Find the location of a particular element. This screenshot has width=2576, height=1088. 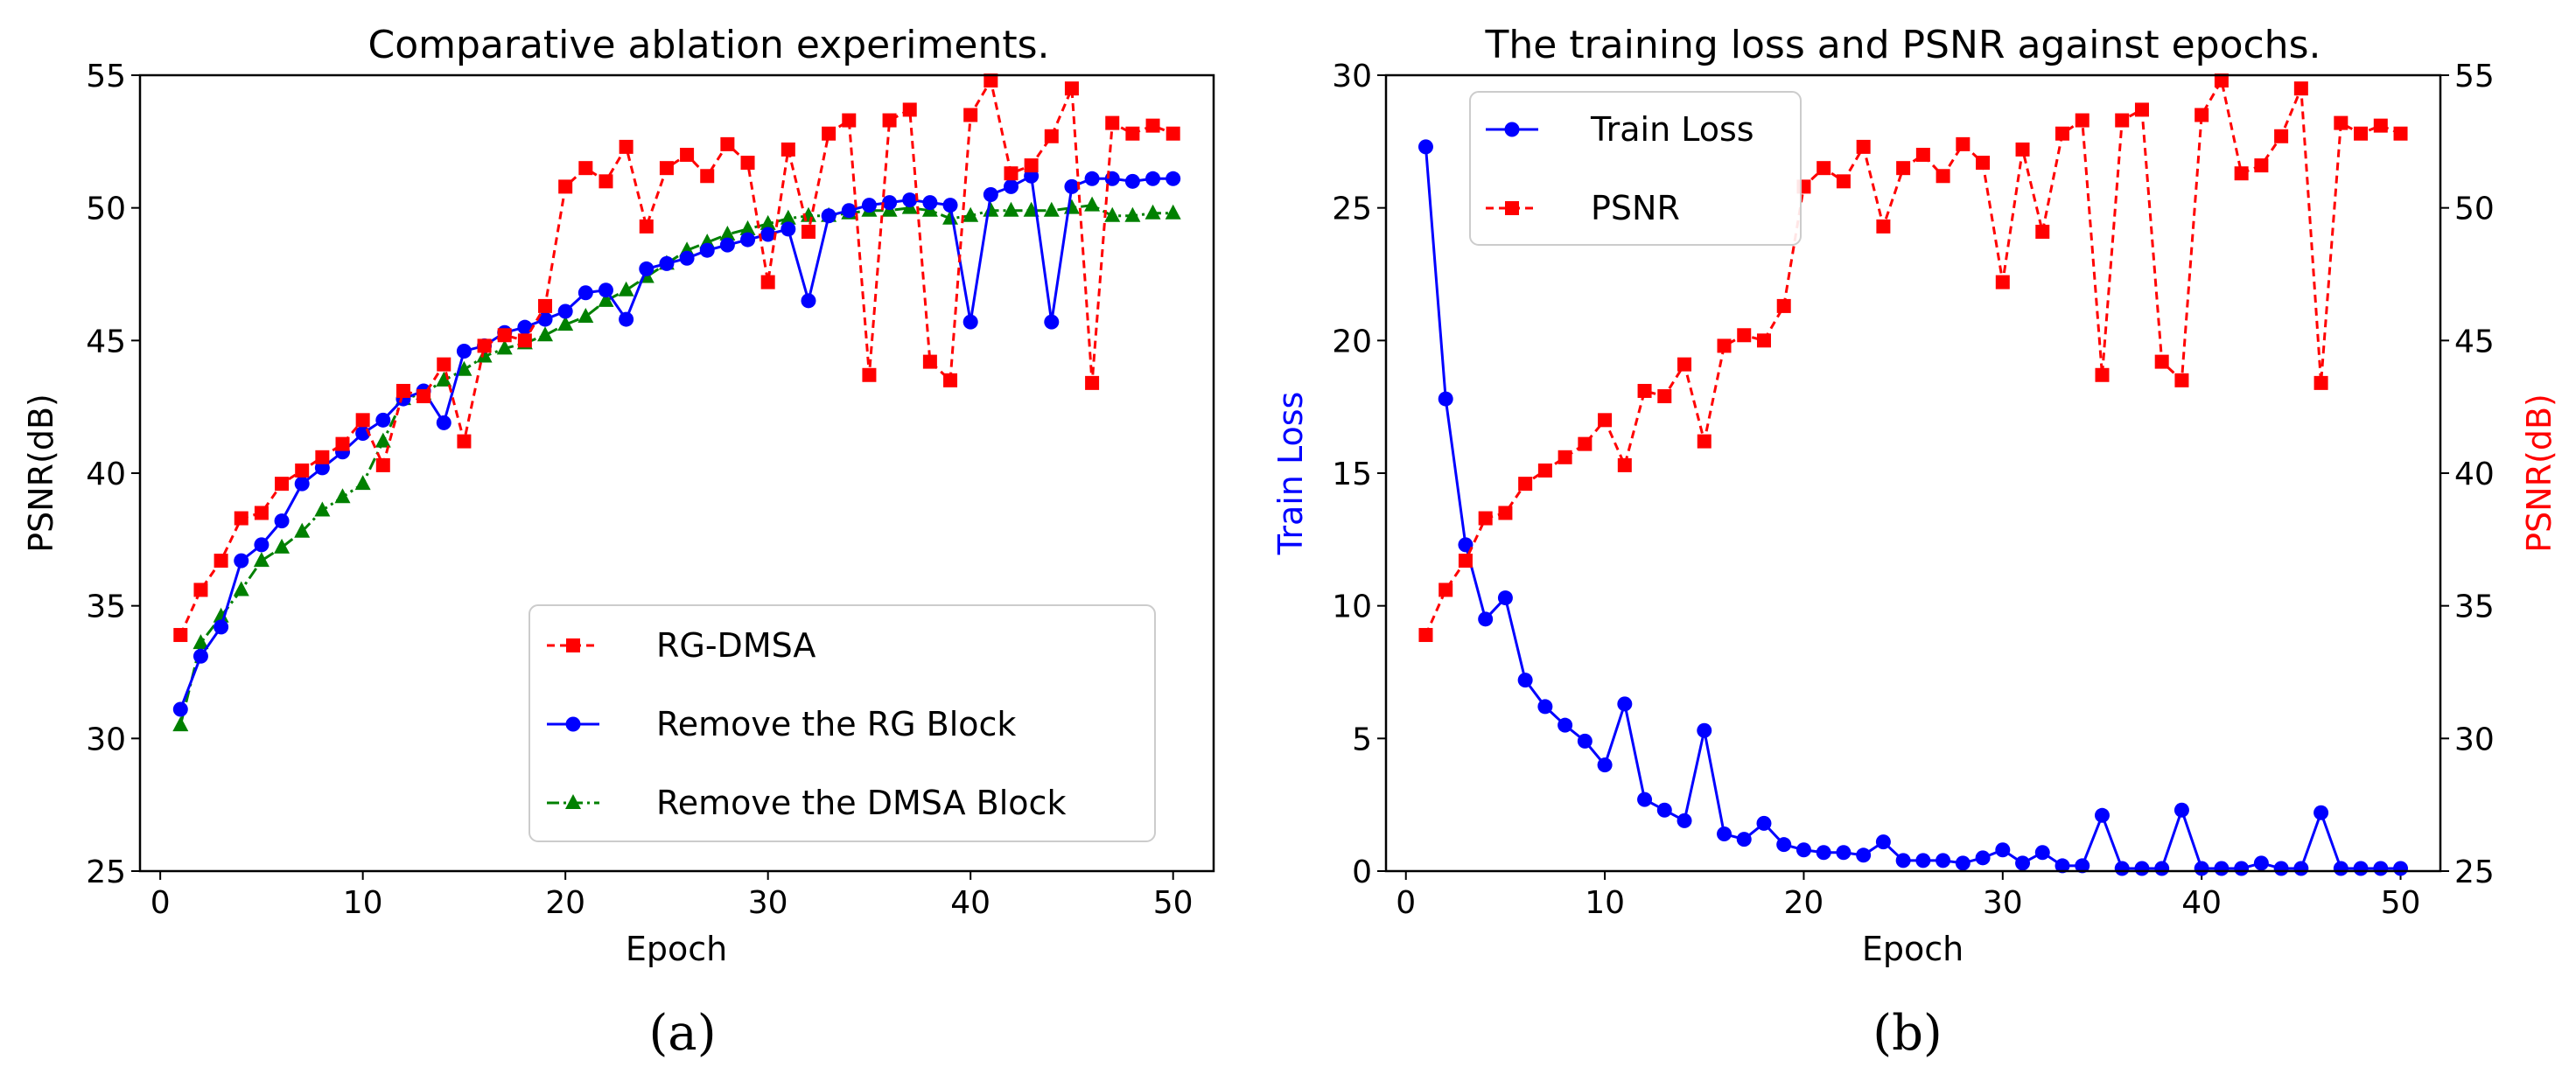

panel-b-left-ytick-label: 0 is located at coordinates (1362, 872).